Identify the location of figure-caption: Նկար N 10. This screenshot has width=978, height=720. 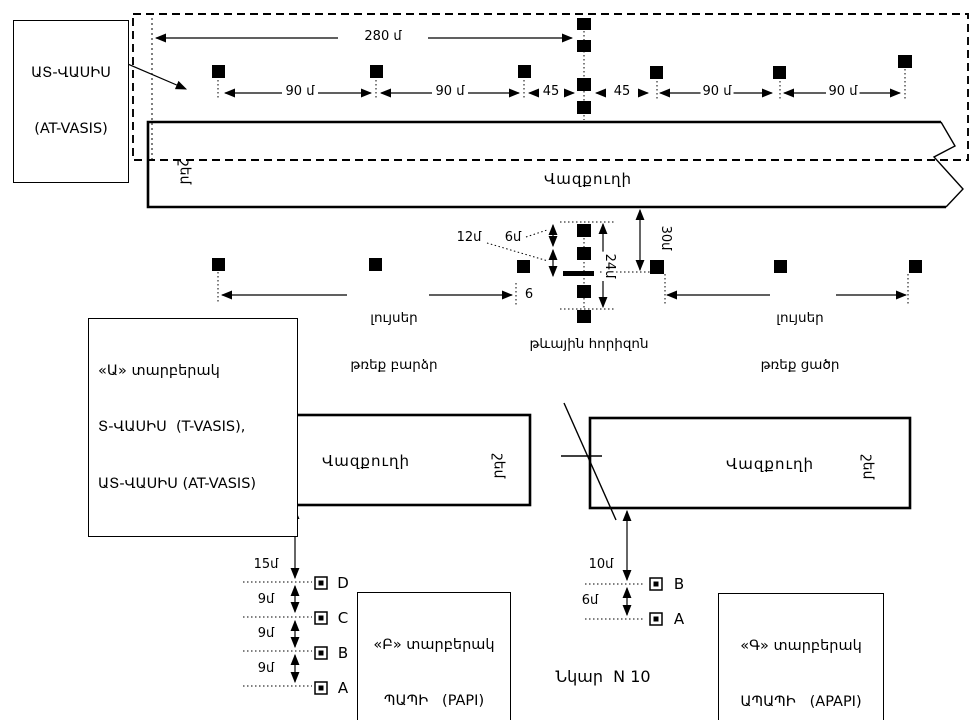
(603, 677).